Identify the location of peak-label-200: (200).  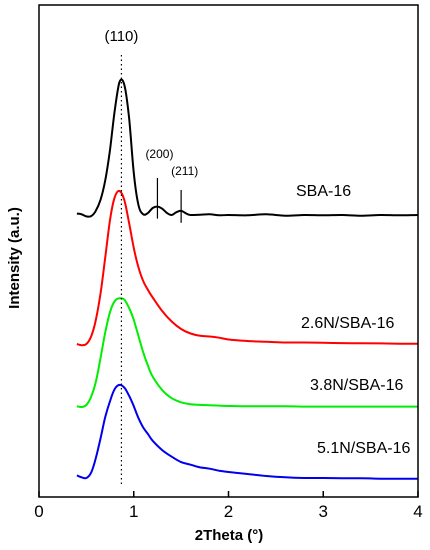
(159, 154).